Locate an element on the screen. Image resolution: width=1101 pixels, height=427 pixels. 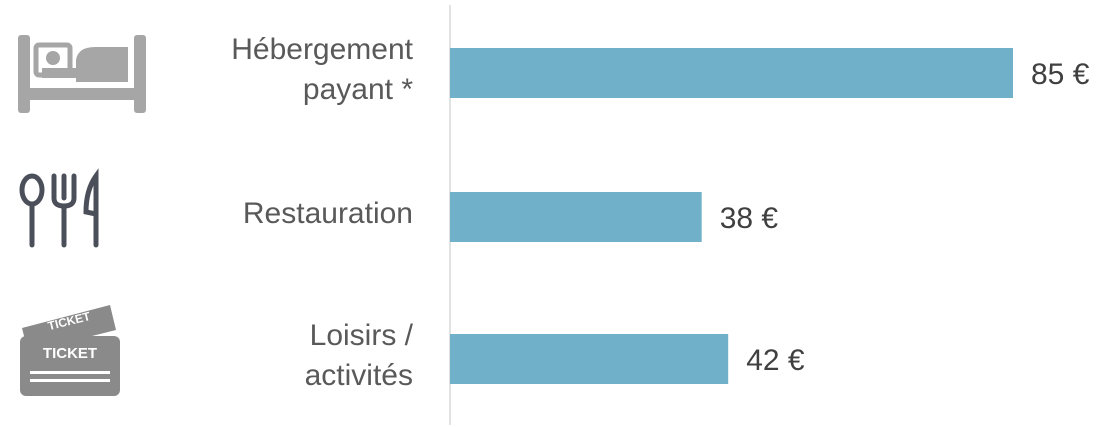
cutlery-icon is located at coordinates (59, 208).